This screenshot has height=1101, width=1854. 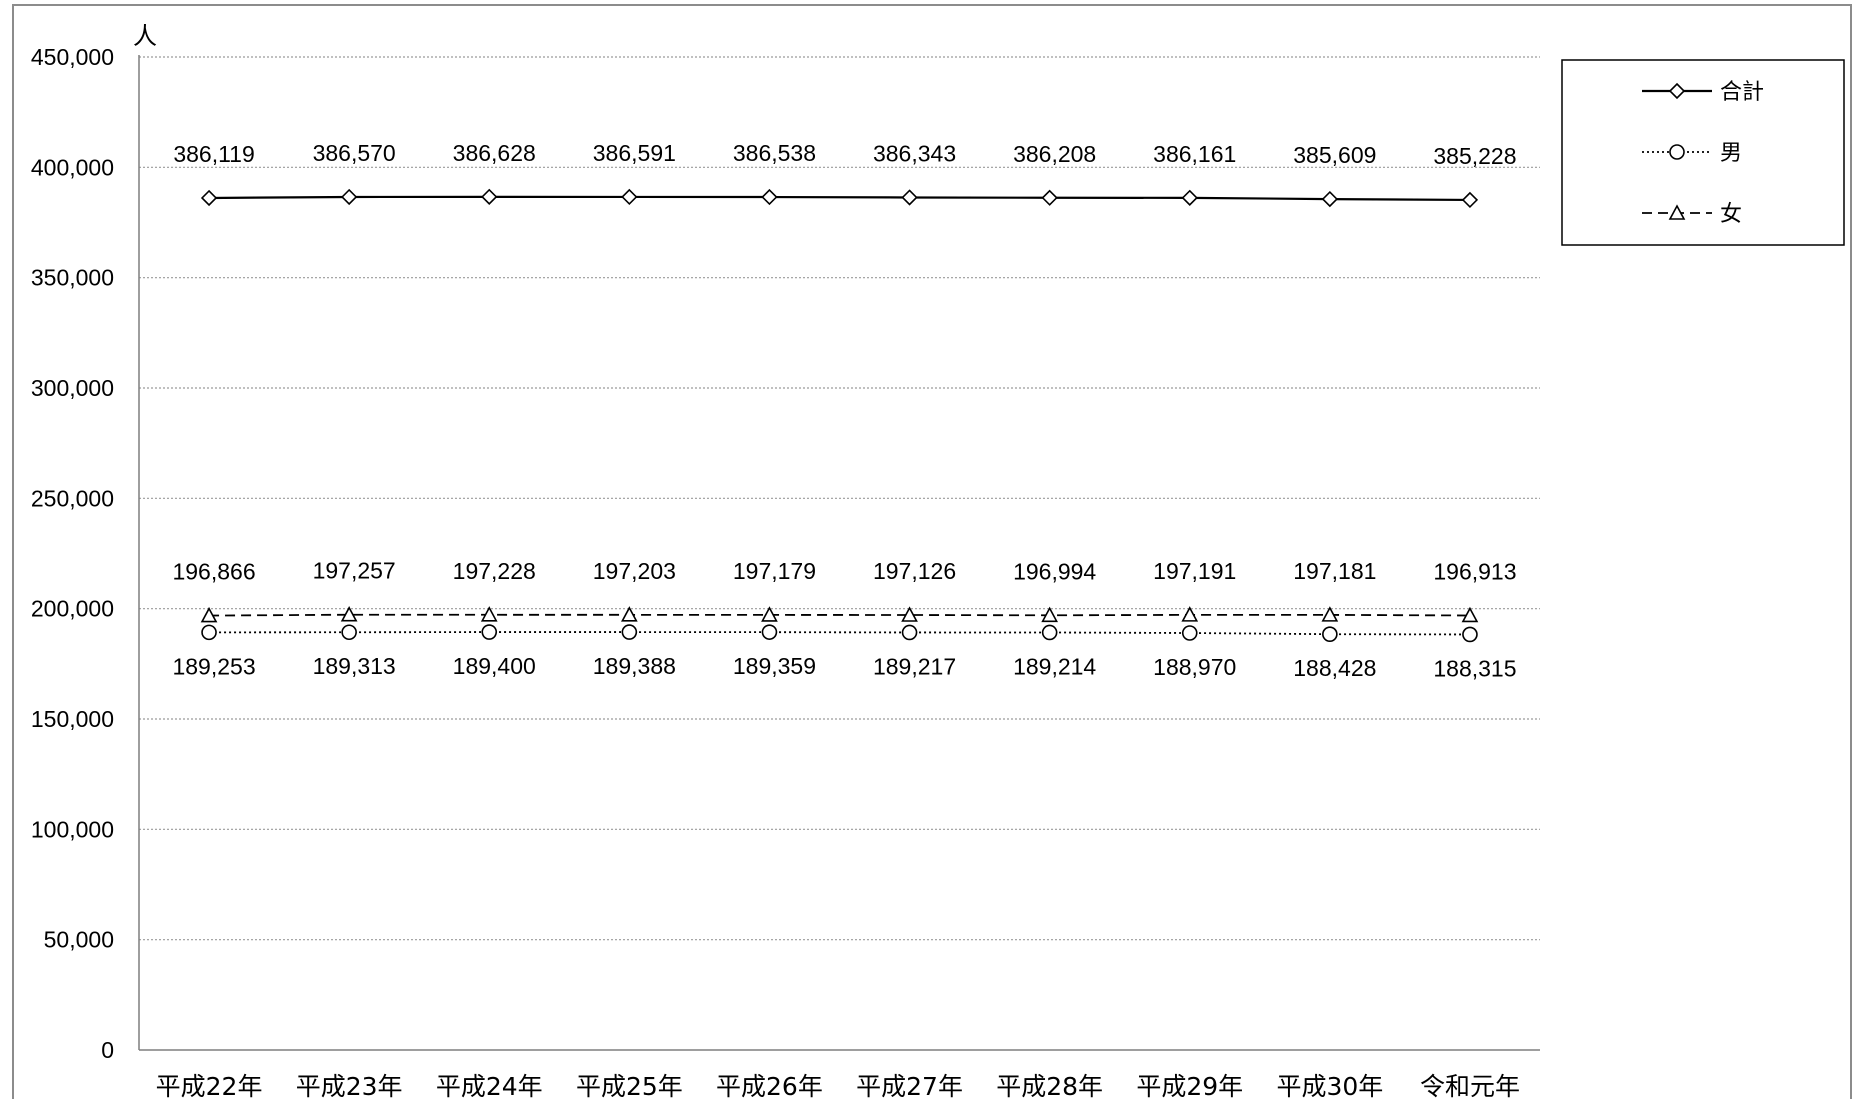 I want to click on data-label: 189,214, so click(x=1054, y=666).